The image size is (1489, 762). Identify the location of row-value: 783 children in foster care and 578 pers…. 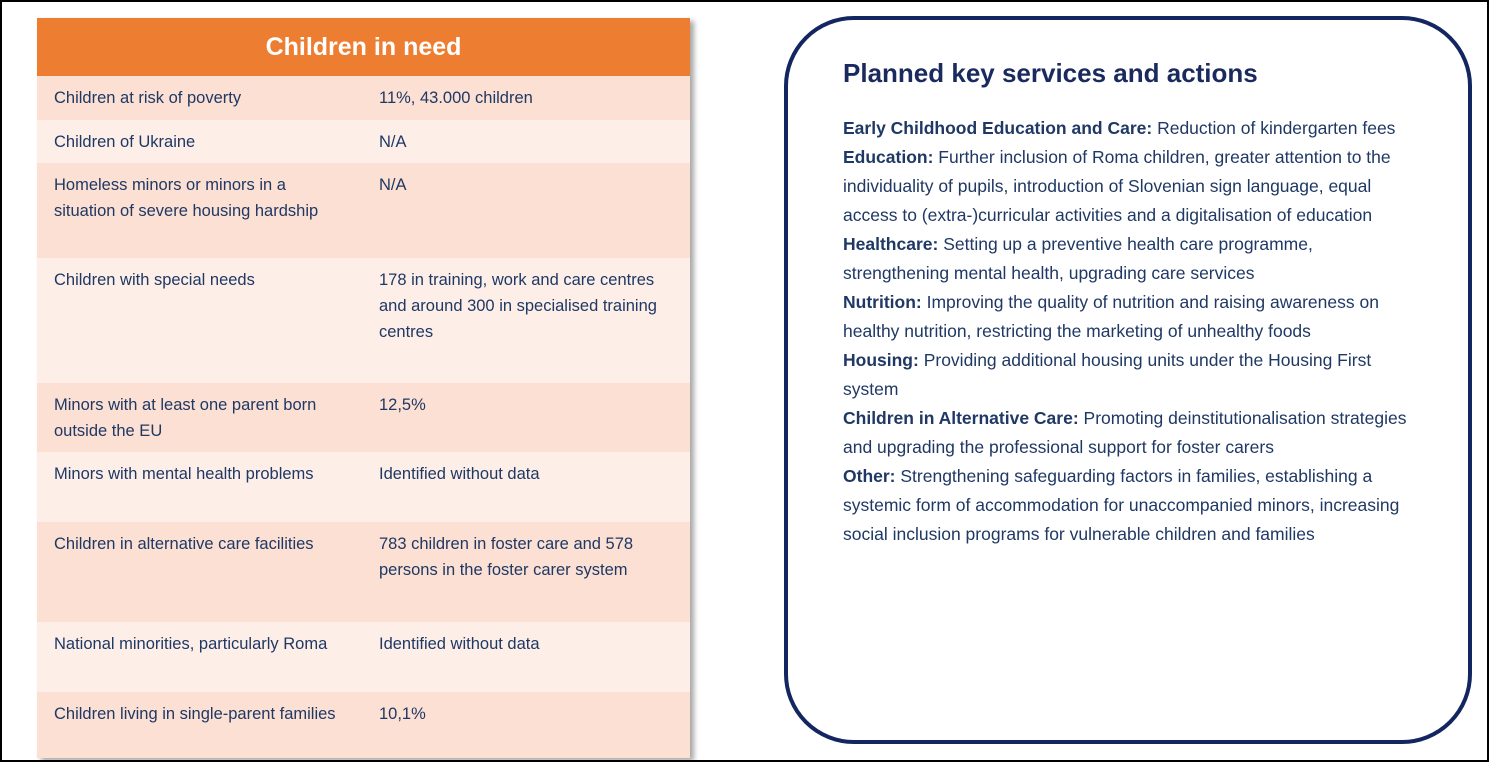
(506, 557).